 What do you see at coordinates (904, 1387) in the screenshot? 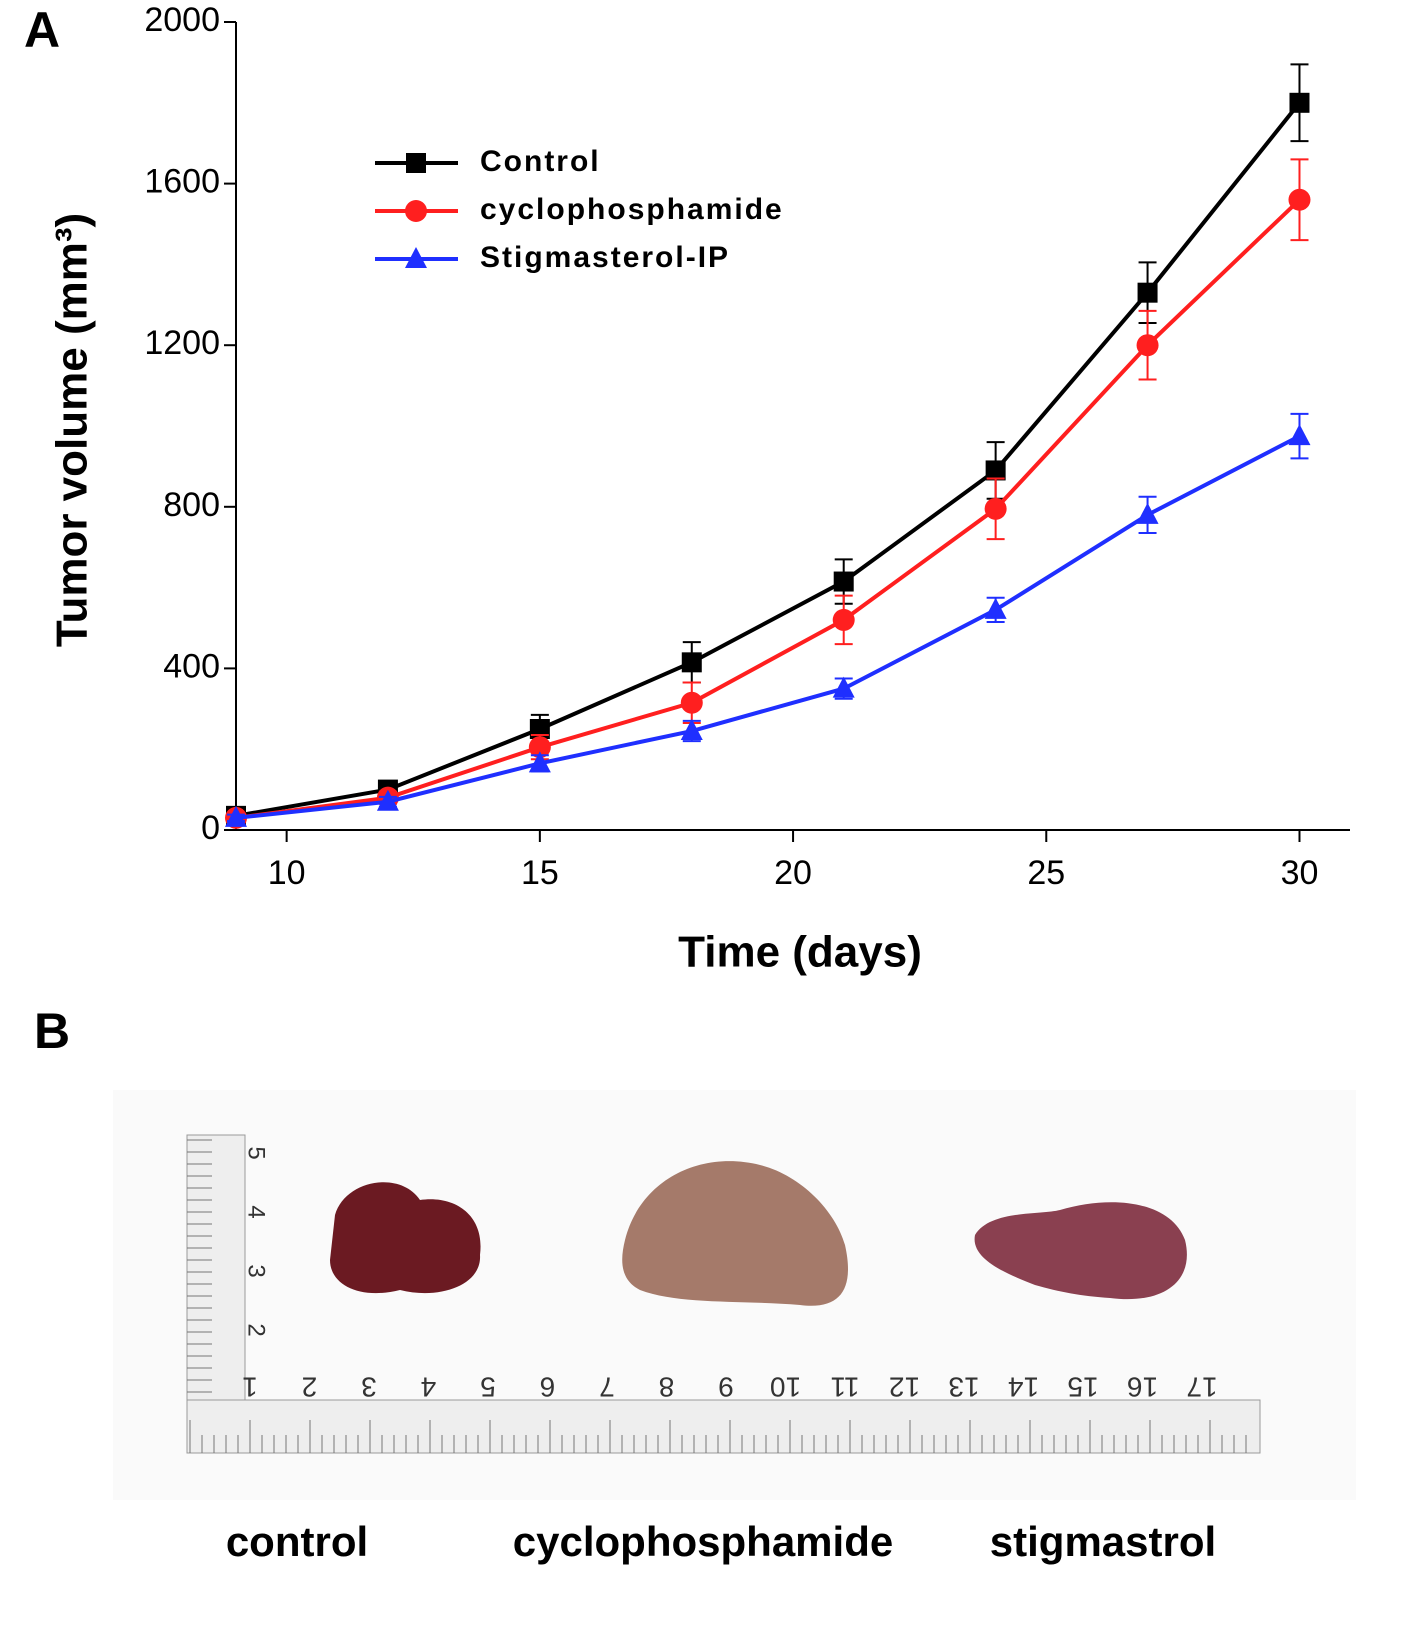
I see `ruler-number: 12` at bounding box center [904, 1387].